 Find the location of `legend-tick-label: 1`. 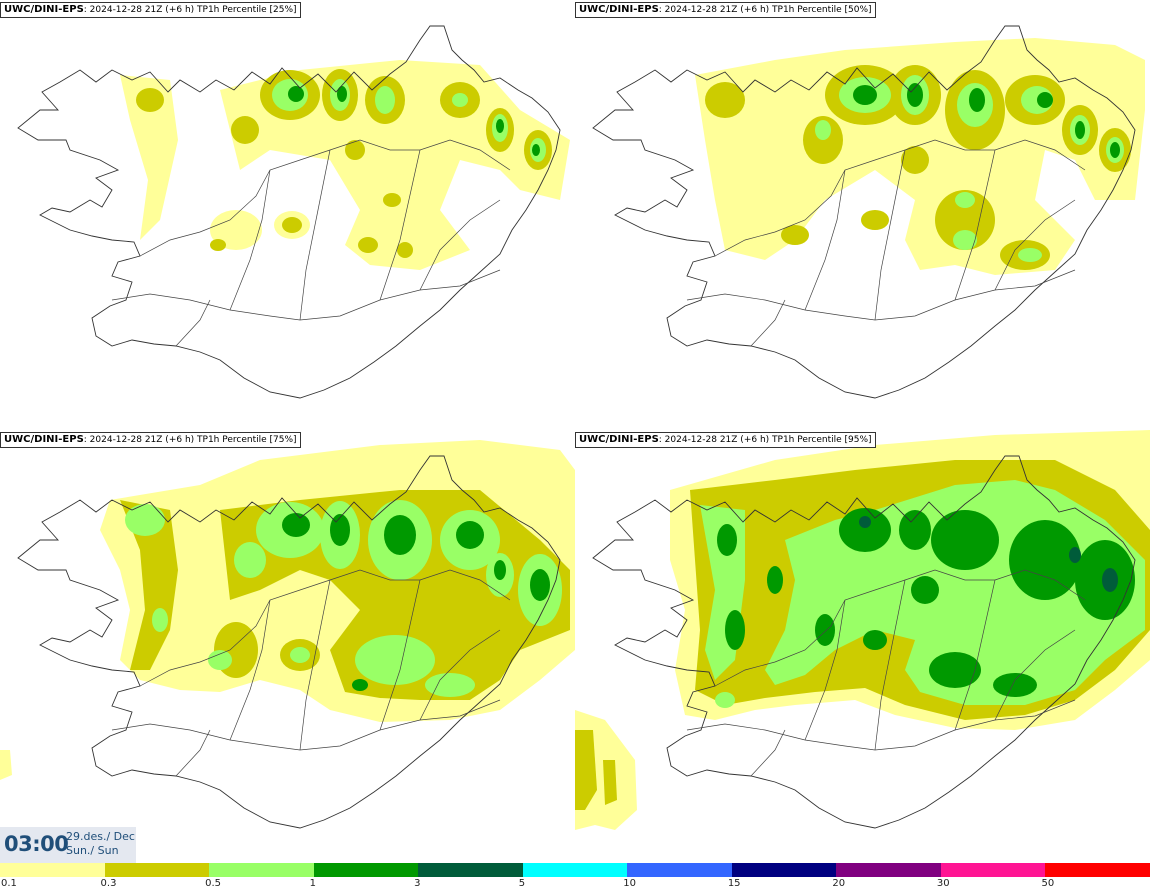

legend-tick-label: 1 is located at coordinates (312, 883).